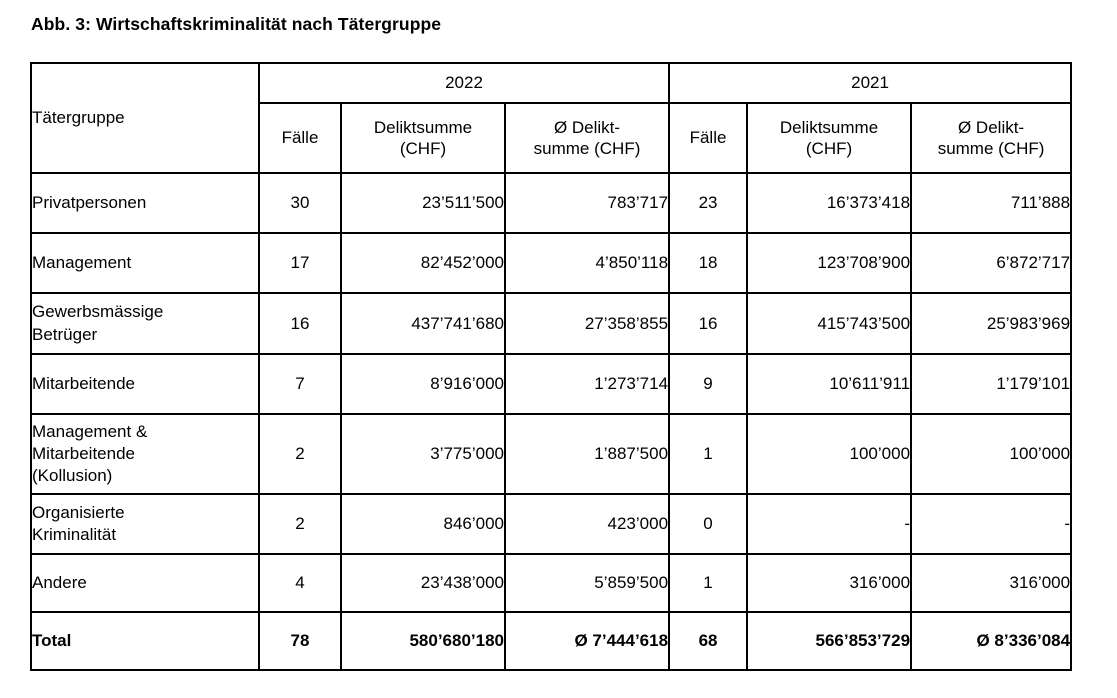 The image size is (1117, 698). What do you see at coordinates (991, 583) in the screenshot?
I see `cell-avg-2021: 316’000` at bounding box center [991, 583].